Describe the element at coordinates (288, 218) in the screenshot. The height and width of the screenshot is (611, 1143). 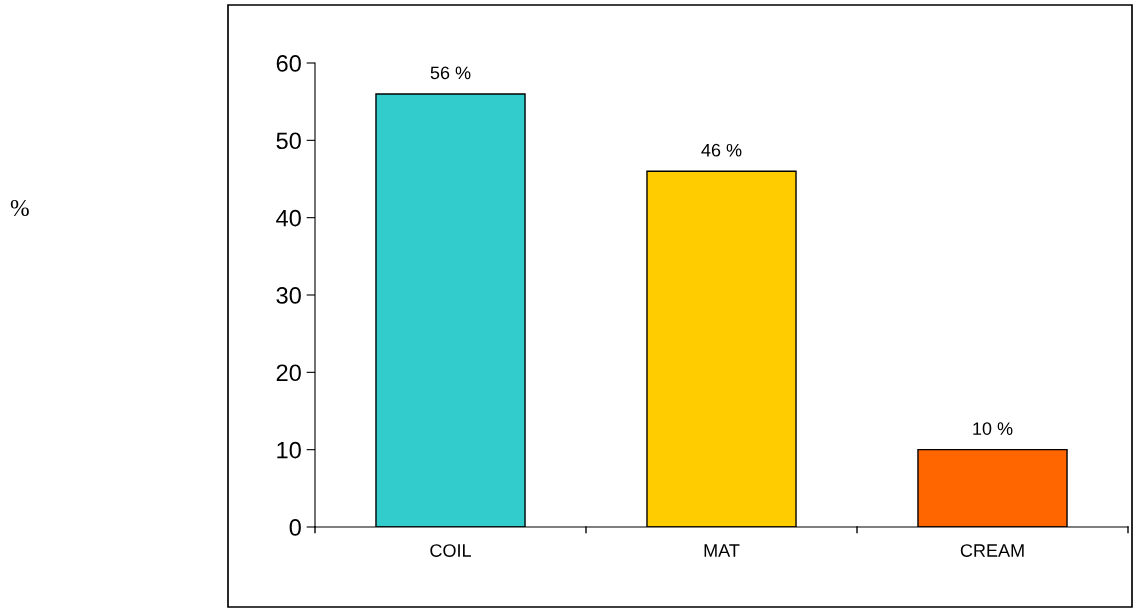
I see `y-tick-label: 40` at that location.